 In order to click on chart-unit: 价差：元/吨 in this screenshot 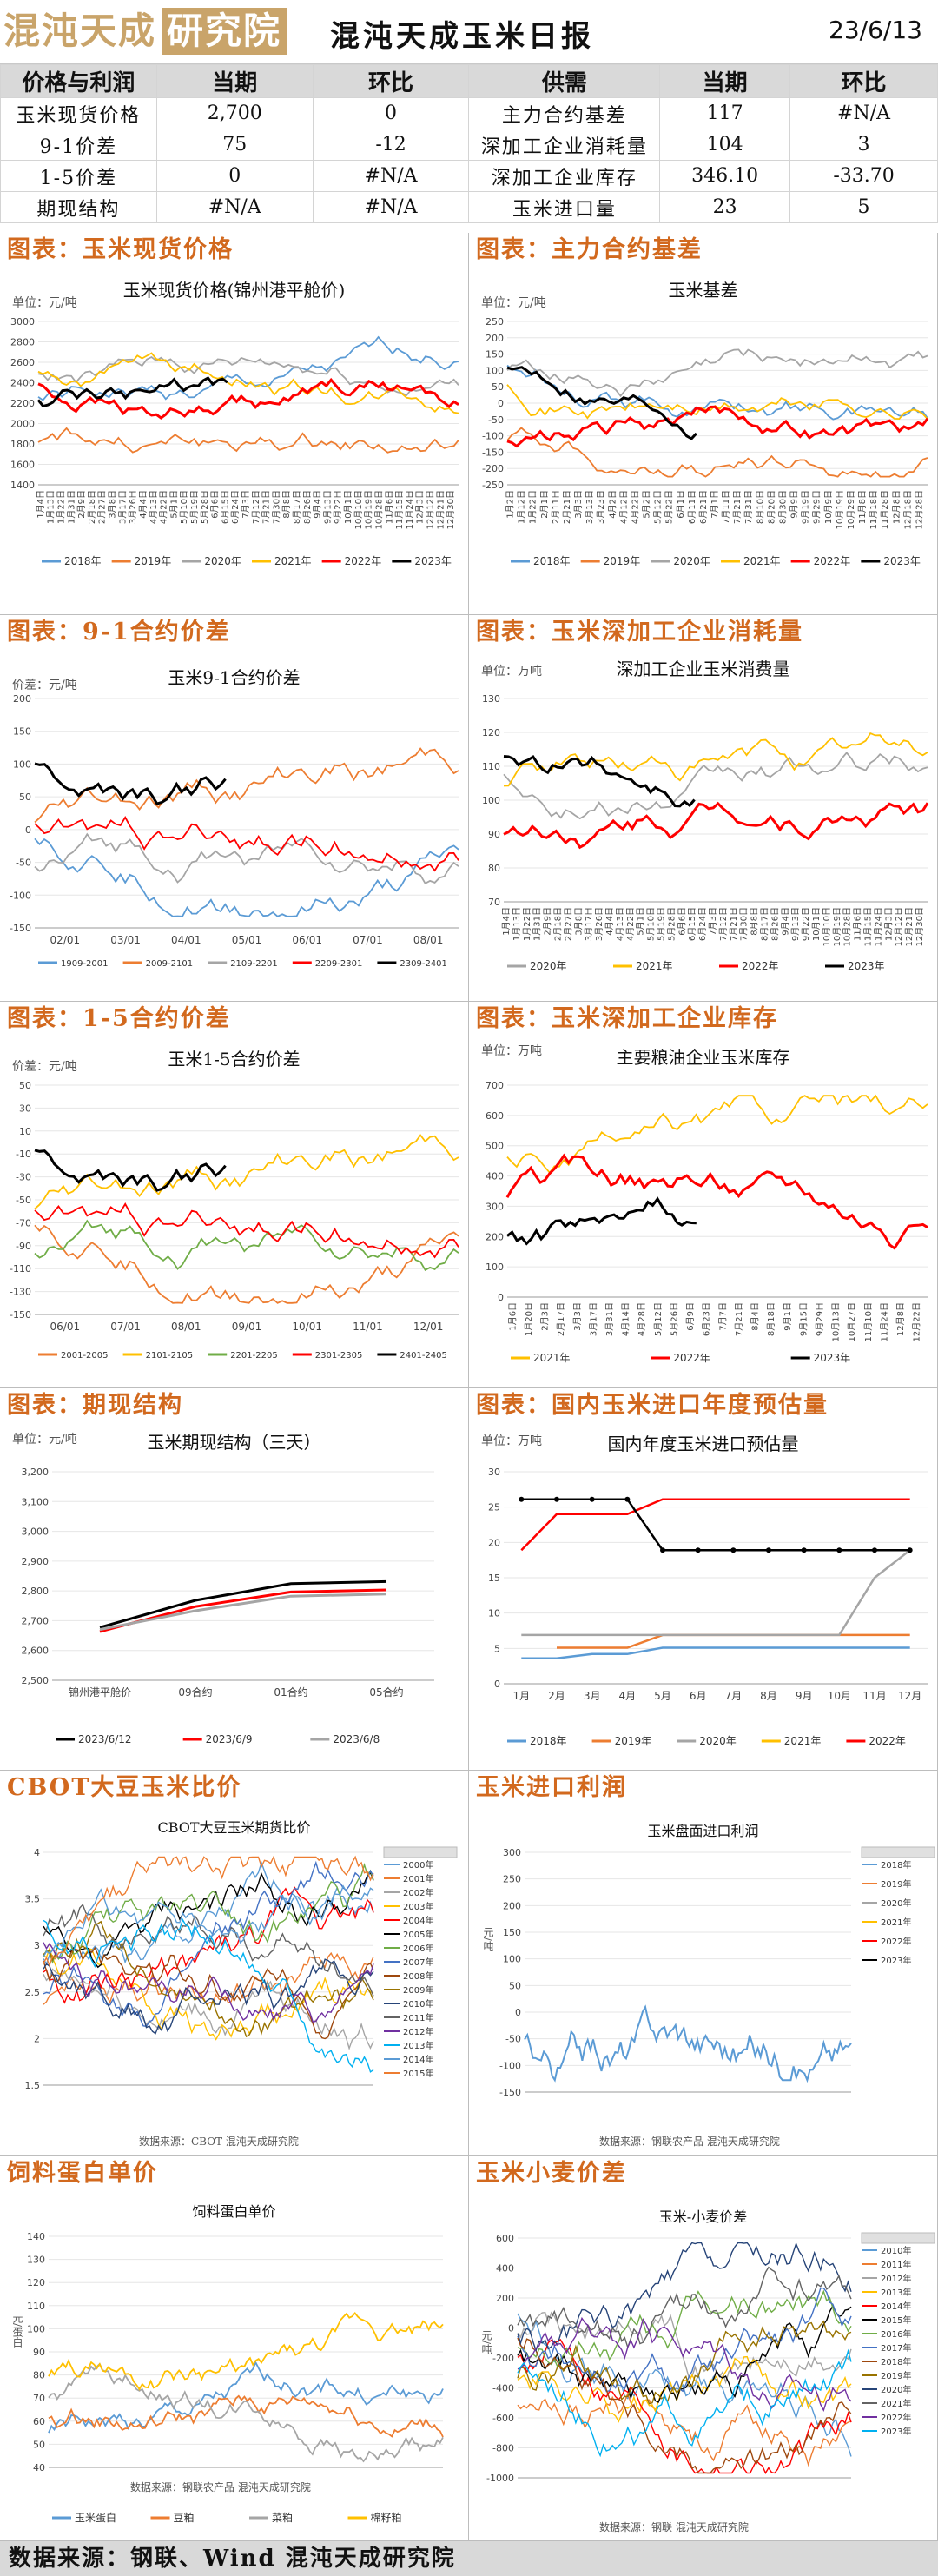, I will do `click(44, 1067)`.